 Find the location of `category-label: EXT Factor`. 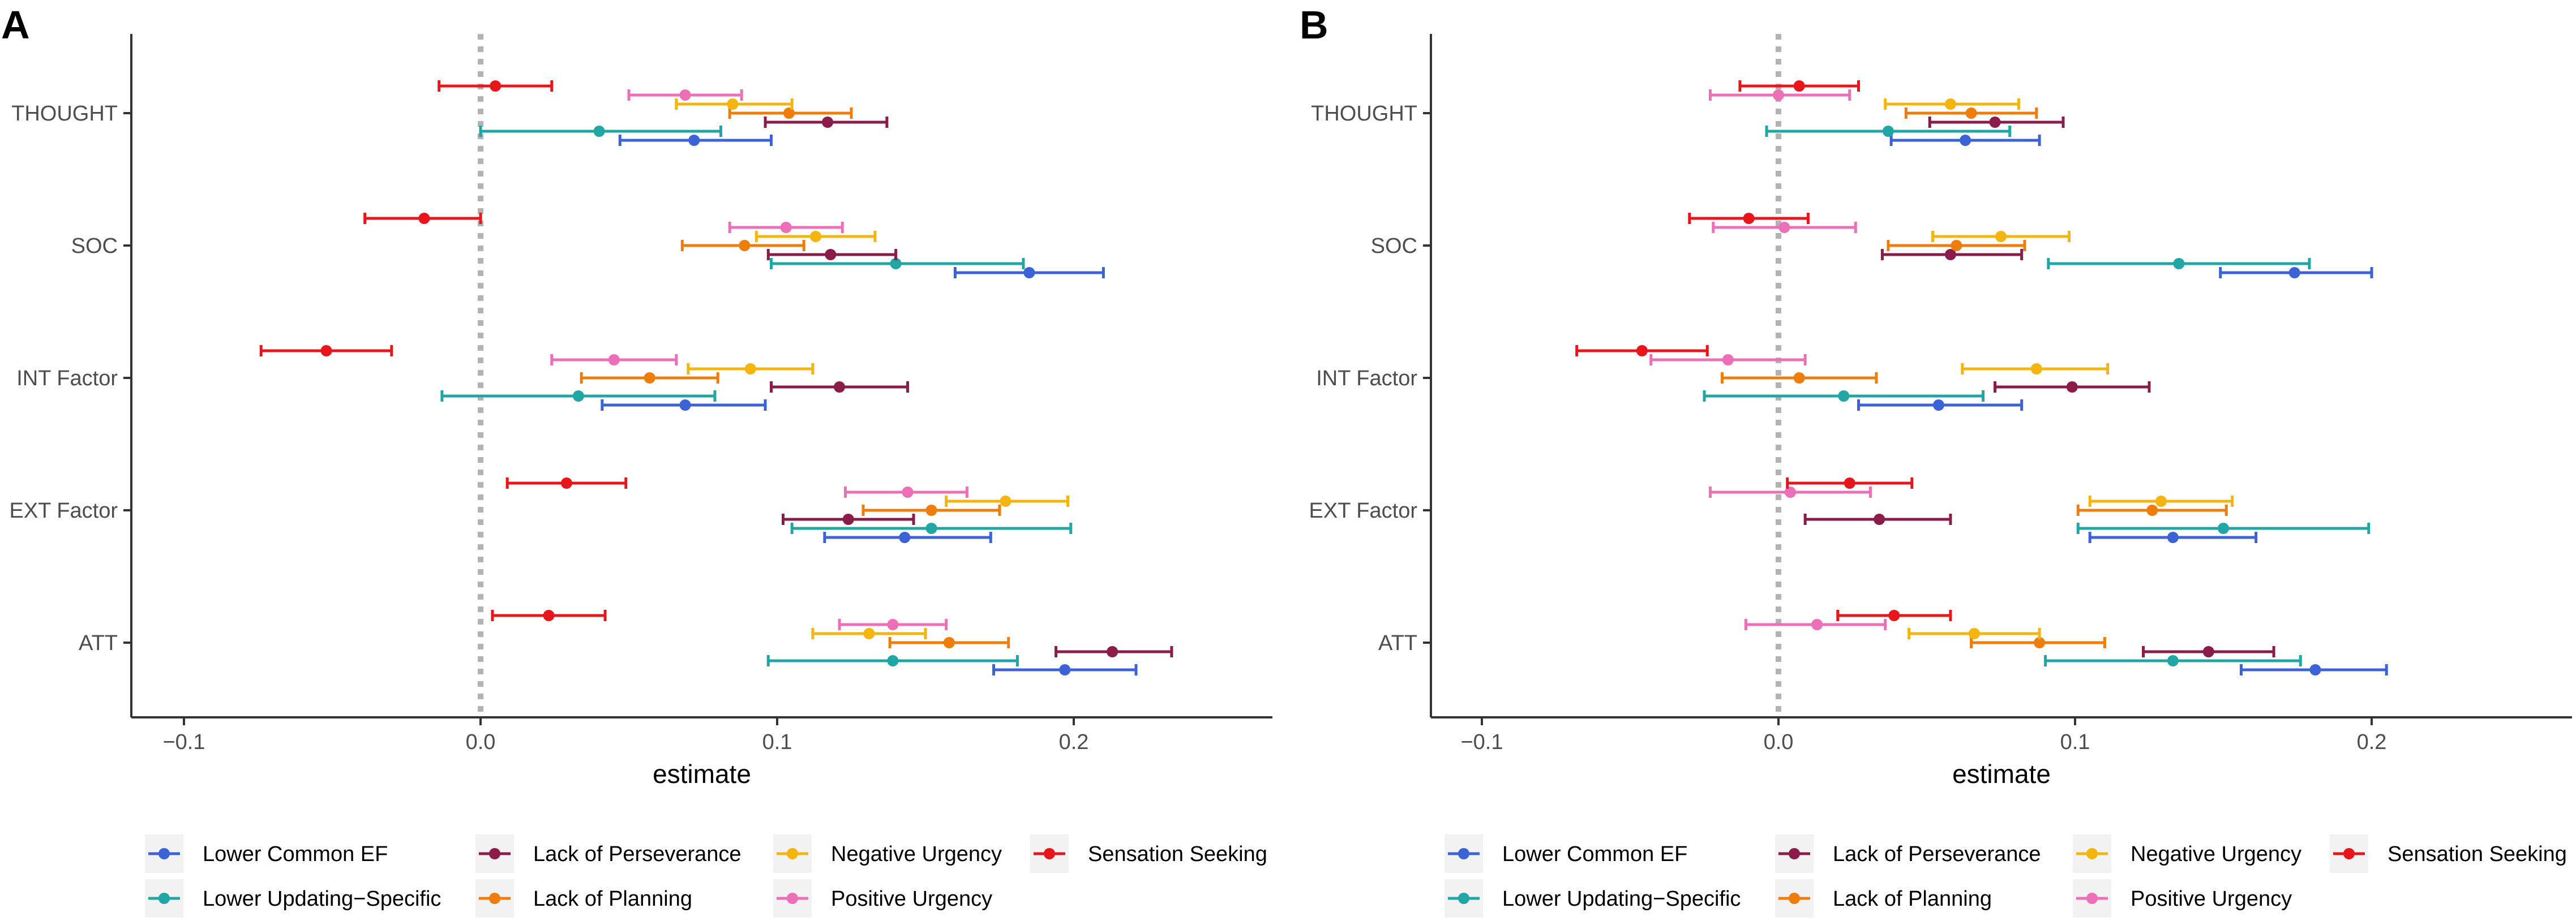

category-label: EXT Factor is located at coordinates (64, 511).